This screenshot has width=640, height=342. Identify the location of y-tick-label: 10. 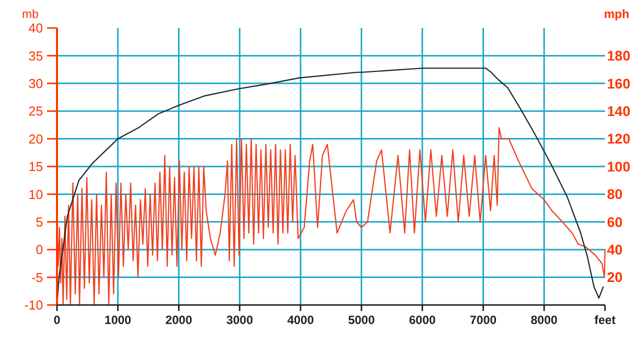
(35, 194).